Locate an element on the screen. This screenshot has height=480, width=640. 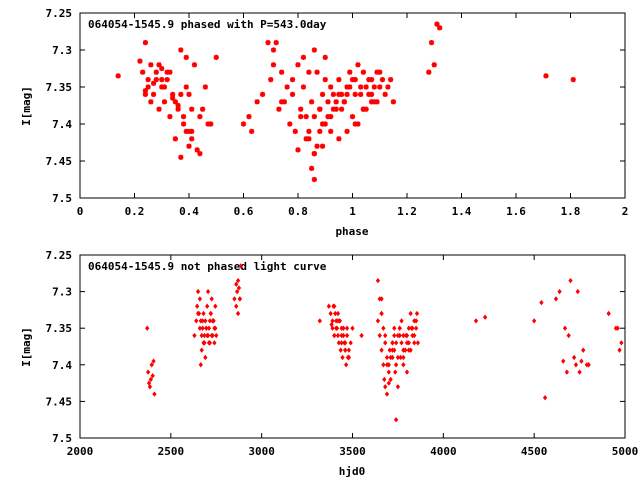
unphased-chart-title: 064054-1545.9 not phased light curve is located at coordinates (207, 266).